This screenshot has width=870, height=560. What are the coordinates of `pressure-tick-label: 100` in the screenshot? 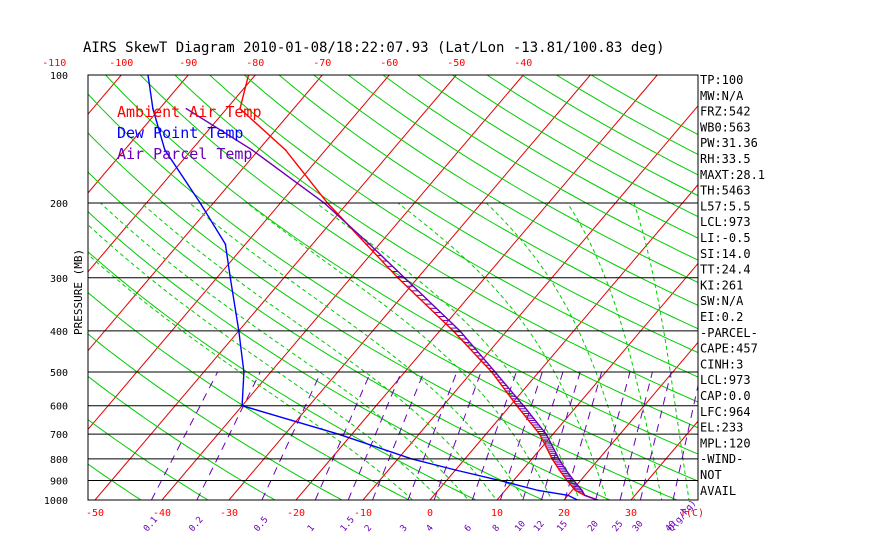 It's located at (59, 76).